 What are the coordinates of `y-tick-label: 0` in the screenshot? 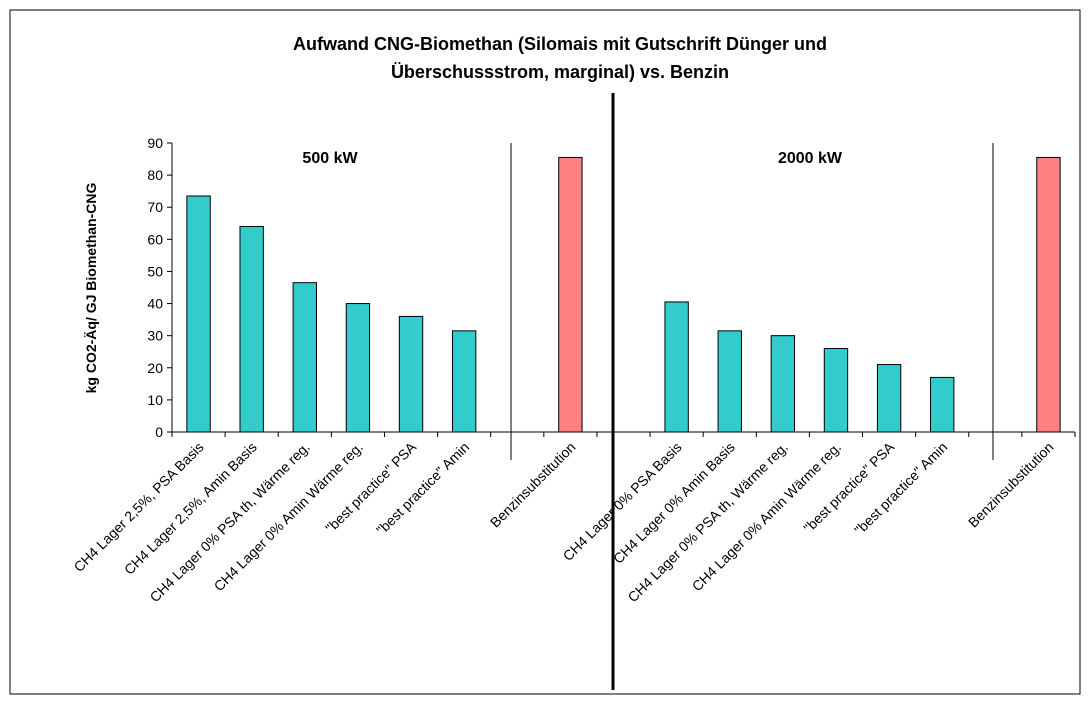 It's located at (159, 432).